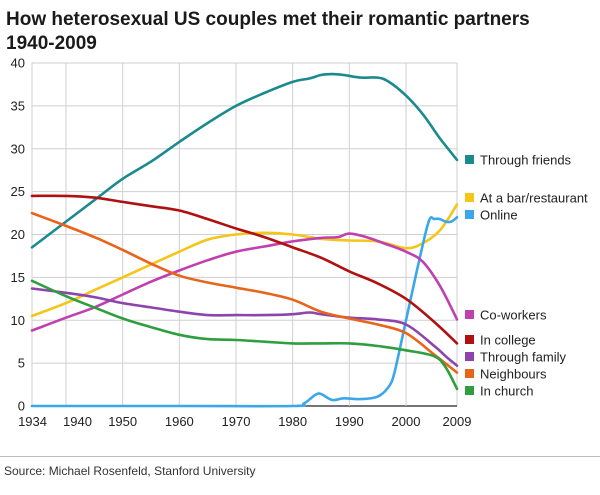 This screenshot has width=600, height=495. What do you see at coordinates (469, 373) in the screenshot?
I see `legend-swatch-neighbours` at bounding box center [469, 373].